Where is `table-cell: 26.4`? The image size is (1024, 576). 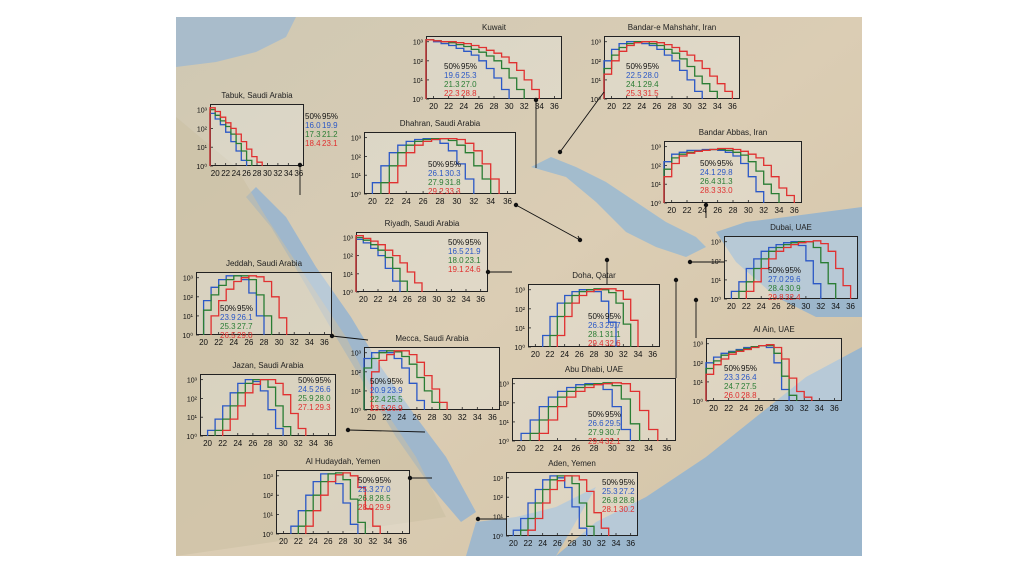 table-cell: 26.4 is located at coordinates (749, 377).